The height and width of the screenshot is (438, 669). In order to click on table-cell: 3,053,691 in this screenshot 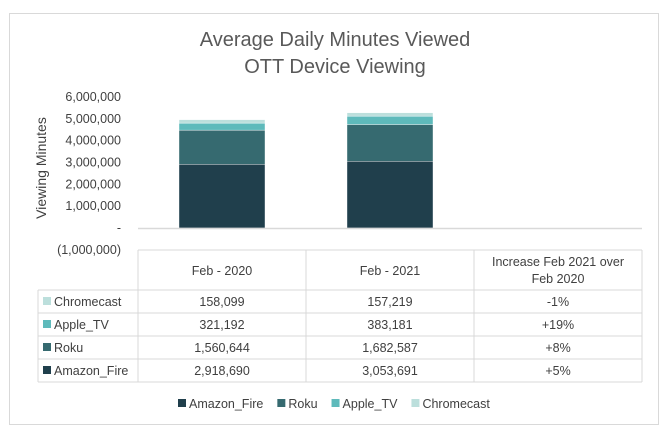, I will do `click(390, 371)`.